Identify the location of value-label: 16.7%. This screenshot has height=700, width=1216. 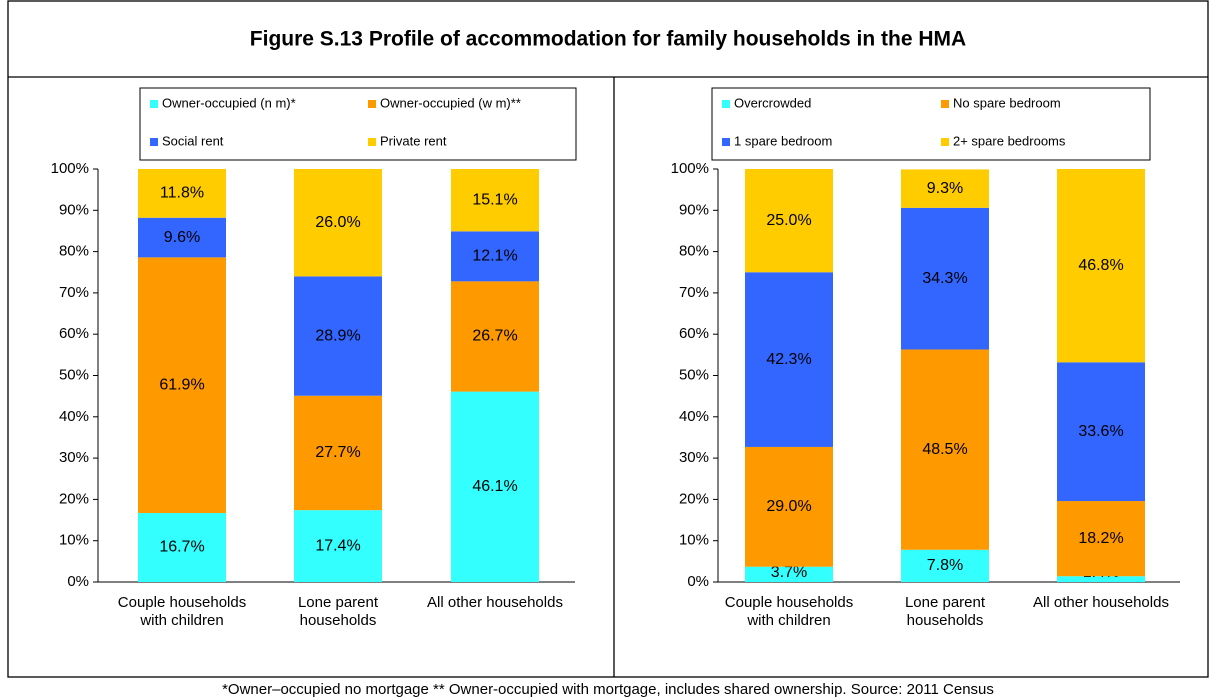
(181, 547).